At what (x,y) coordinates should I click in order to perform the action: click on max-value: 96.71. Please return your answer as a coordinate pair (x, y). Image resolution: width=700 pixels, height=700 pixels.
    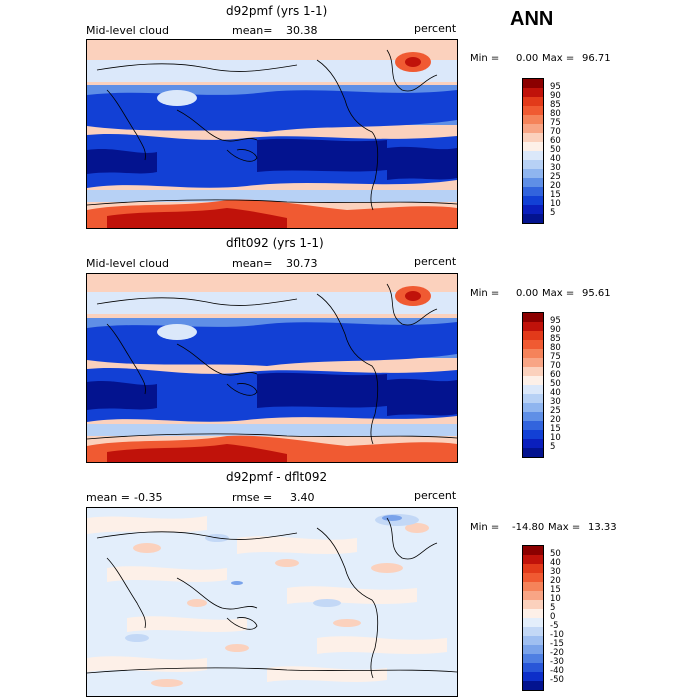
    Looking at the image, I should click on (596, 58).